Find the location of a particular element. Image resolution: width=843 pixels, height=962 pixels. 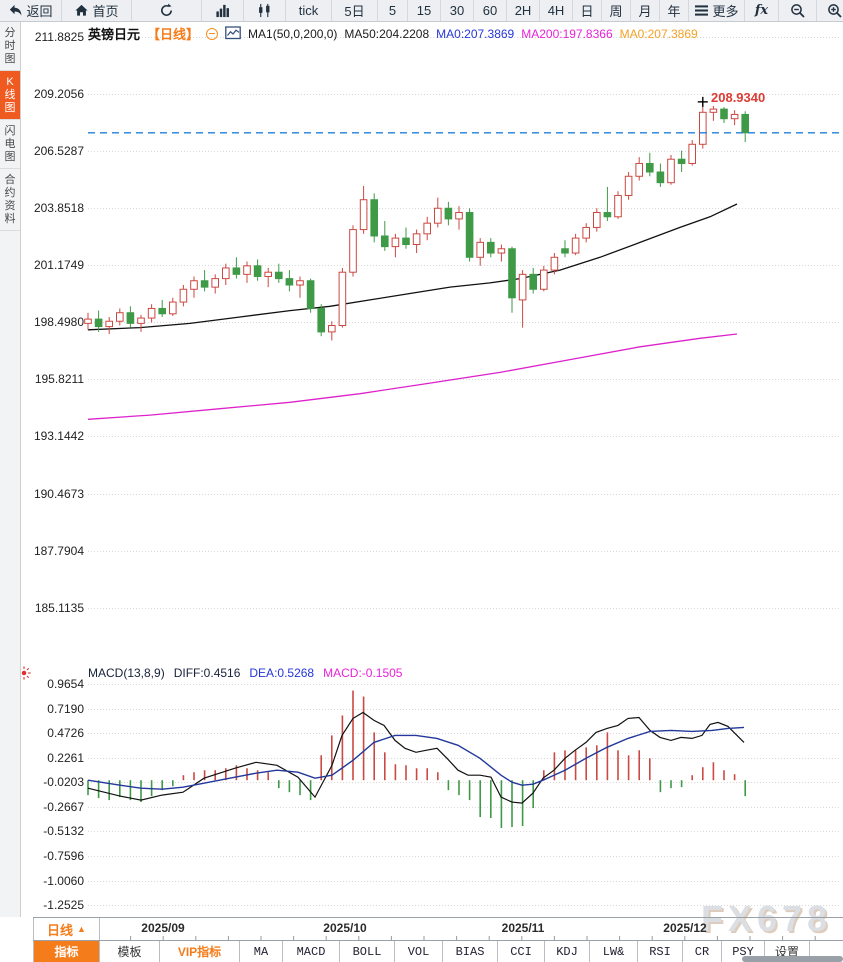

interval-button: 日线 ▲ is located at coordinates (66, 929).